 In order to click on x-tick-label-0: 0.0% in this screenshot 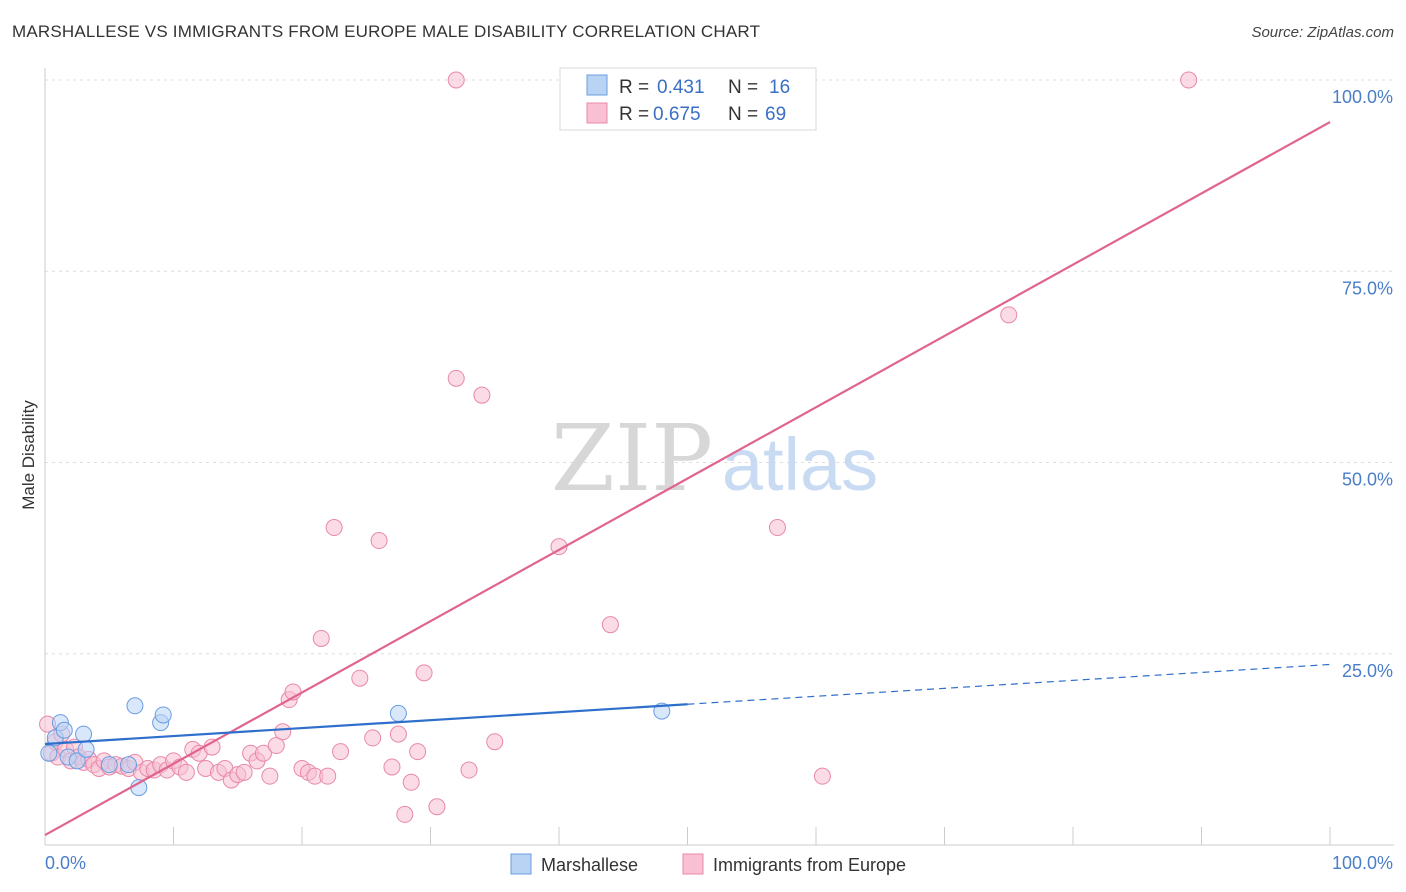, I will do `click(65, 863)`.